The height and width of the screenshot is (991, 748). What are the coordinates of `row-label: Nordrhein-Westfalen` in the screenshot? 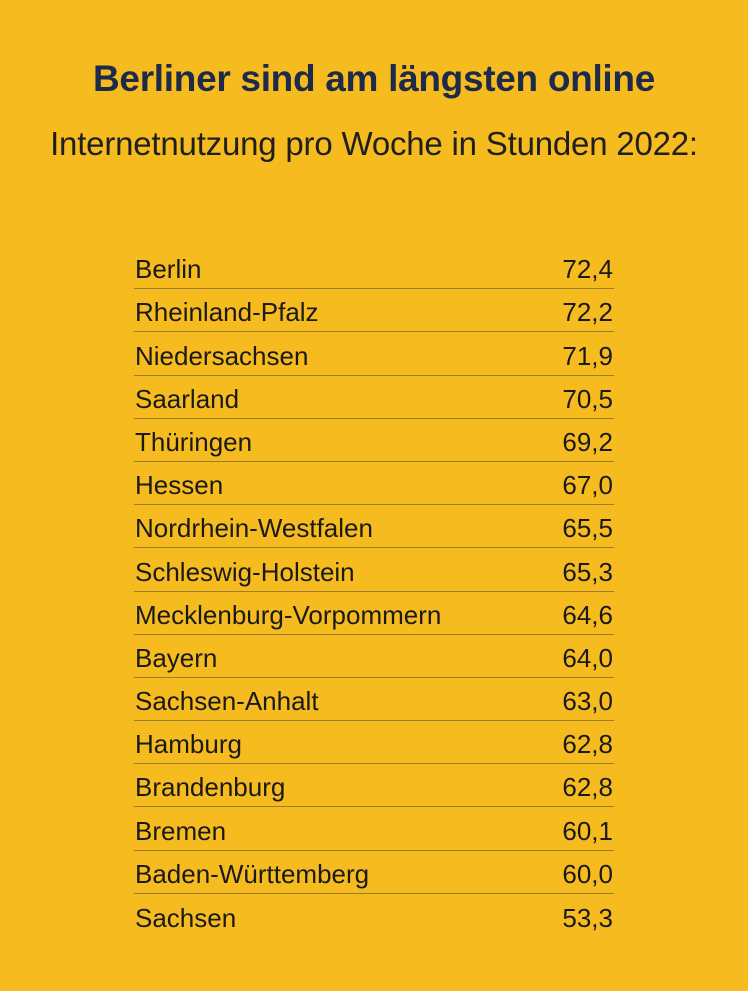 It's located at (254, 528).